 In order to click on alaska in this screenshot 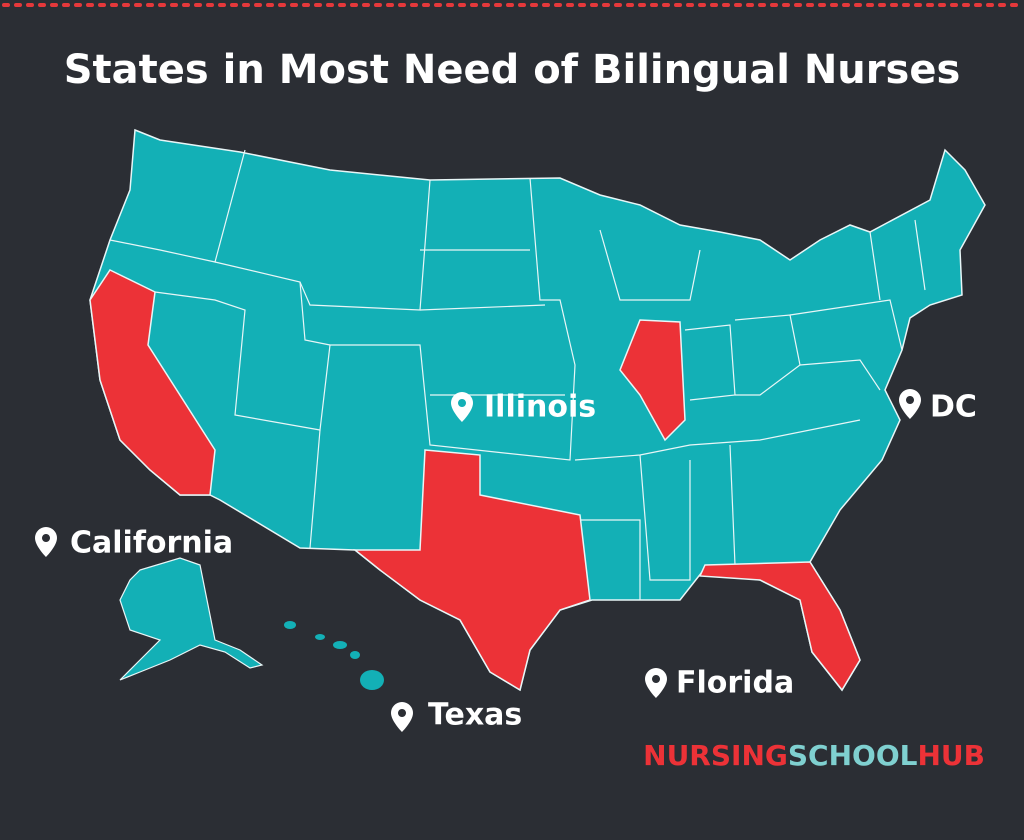, I will do `click(191, 619)`.